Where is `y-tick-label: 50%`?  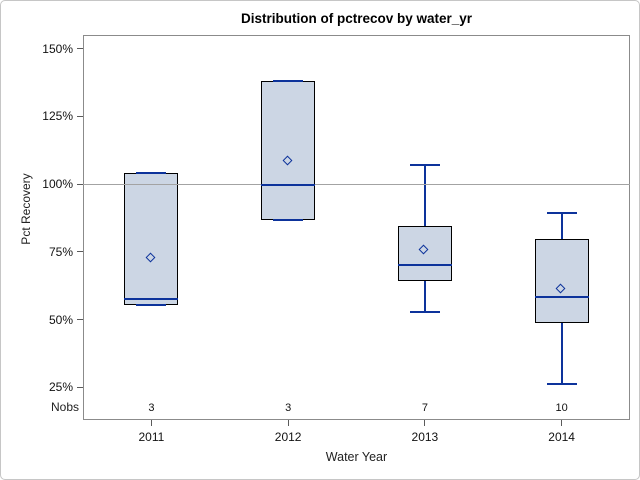
y-tick-label: 50% is located at coordinates (60, 319).